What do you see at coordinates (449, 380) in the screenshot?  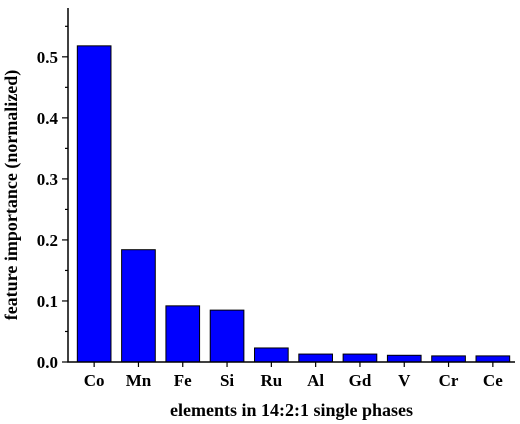 I see `x-tick-label: Cr` at bounding box center [449, 380].